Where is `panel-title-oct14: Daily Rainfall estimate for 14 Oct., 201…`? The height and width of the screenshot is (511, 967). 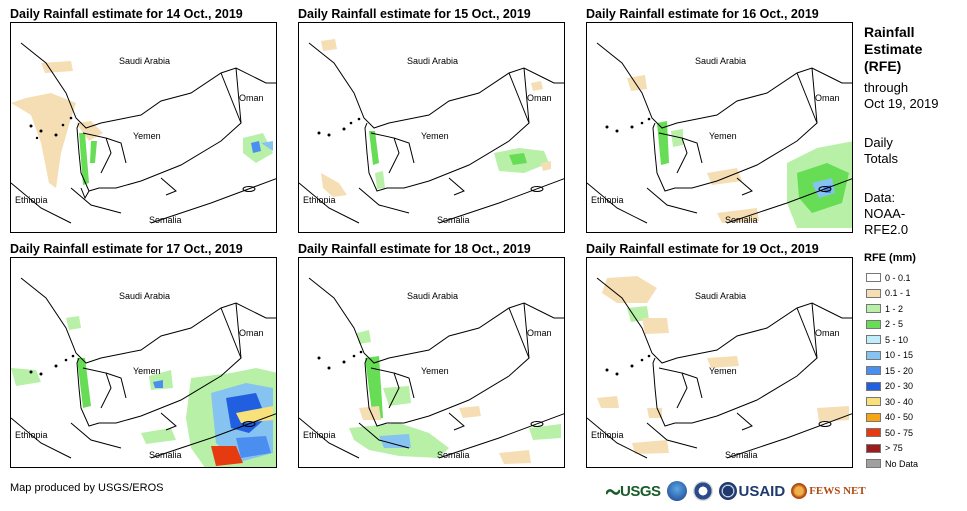
panel-title-oct14: Daily Rainfall estimate for 14 Oct., 201… is located at coordinates (126, 14).